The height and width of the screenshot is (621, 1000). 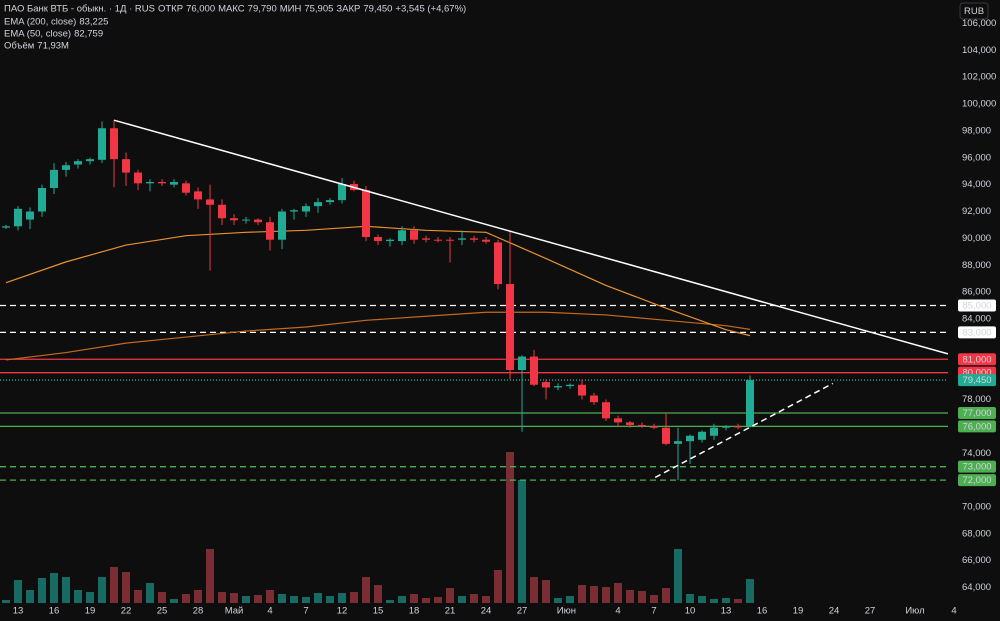 I want to click on y-tick-label: 94,000, so click(x=976, y=184).